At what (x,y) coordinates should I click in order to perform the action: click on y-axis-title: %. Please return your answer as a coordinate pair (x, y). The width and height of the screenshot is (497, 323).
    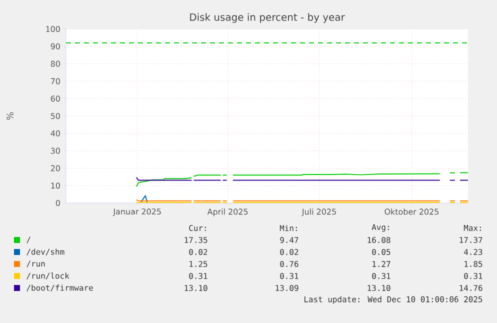
    Looking at the image, I should click on (10, 116).